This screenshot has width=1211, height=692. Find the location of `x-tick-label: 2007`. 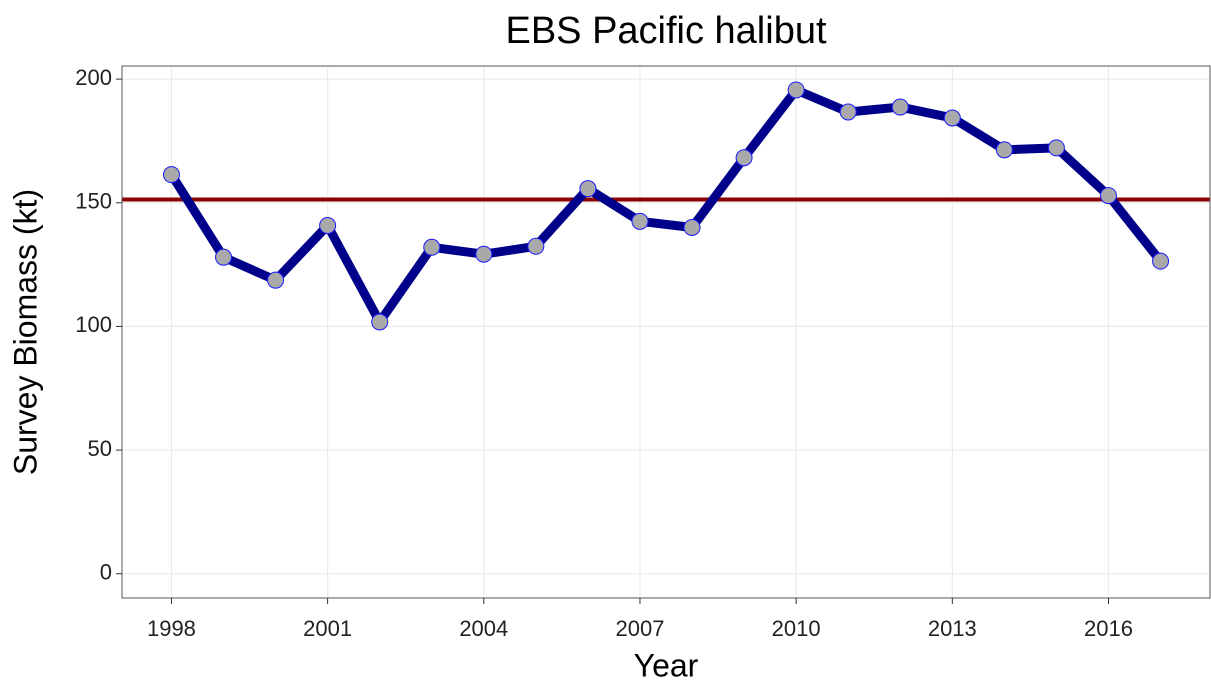

x-tick-label: 2007 is located at coordinates (639, 628).